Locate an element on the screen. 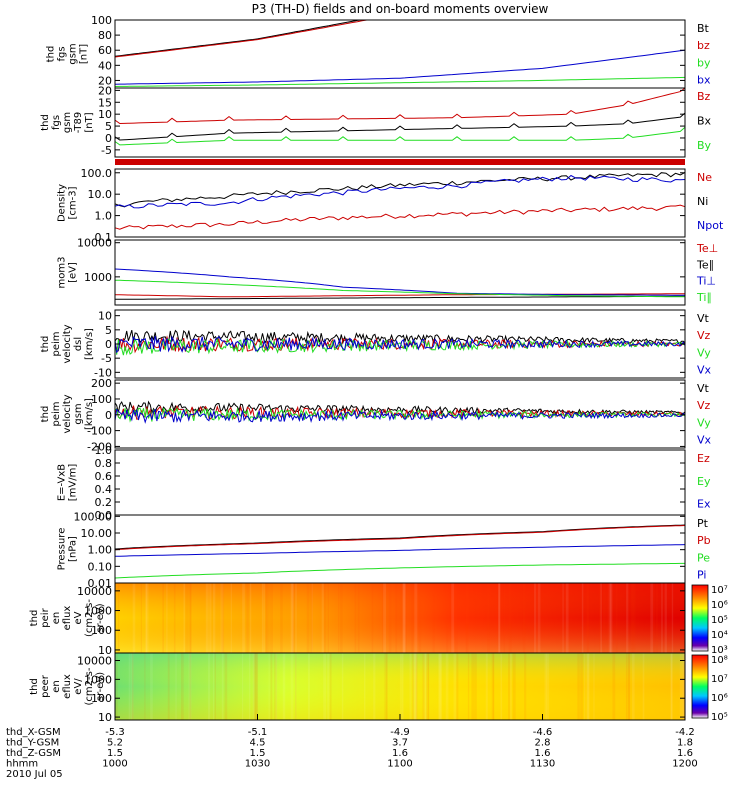  y-tick-label: 10 is located at coordinates (105, 650).